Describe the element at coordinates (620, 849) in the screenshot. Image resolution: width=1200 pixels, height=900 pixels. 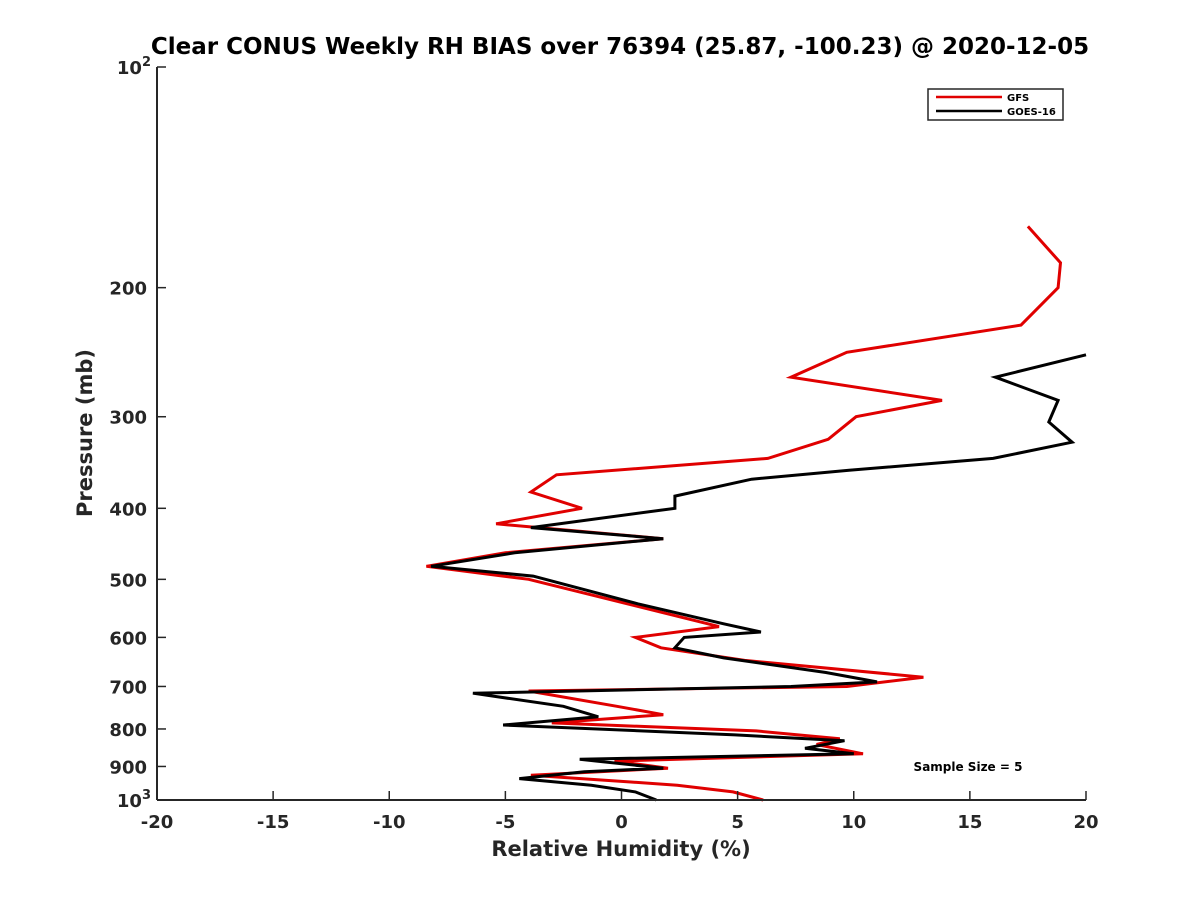
I see `x-axis-label: Relative Humidity (%)` at that location.